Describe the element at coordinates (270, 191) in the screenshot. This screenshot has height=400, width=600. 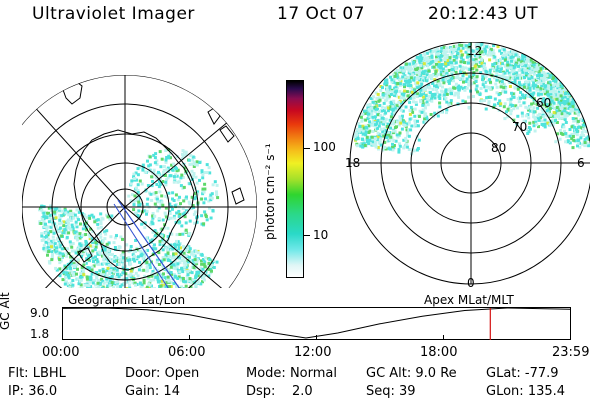
I see `colorbar-unit-label: photon cm⁻² s⁻¹` at that location.